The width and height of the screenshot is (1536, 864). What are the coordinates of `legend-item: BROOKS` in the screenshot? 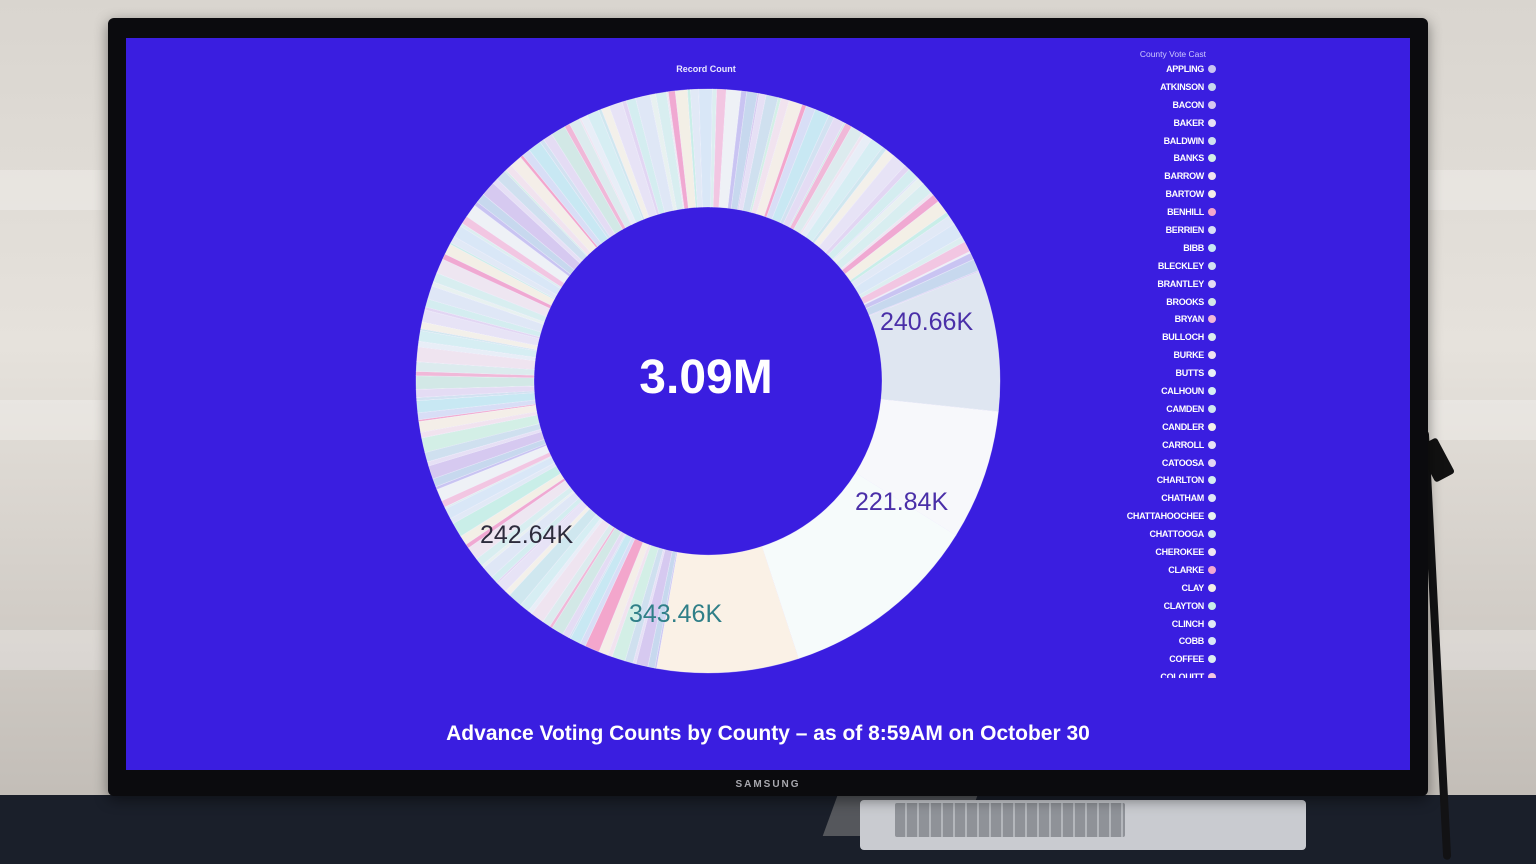 It's located at (1168, 302).